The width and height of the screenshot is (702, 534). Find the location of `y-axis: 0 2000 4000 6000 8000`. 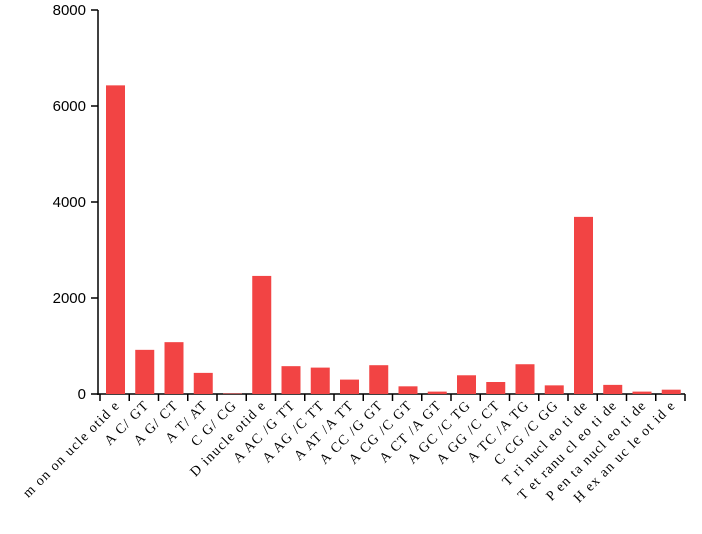

y-axis: 0 2000 4000 6000 8000 is located at coordinates (76, 202).